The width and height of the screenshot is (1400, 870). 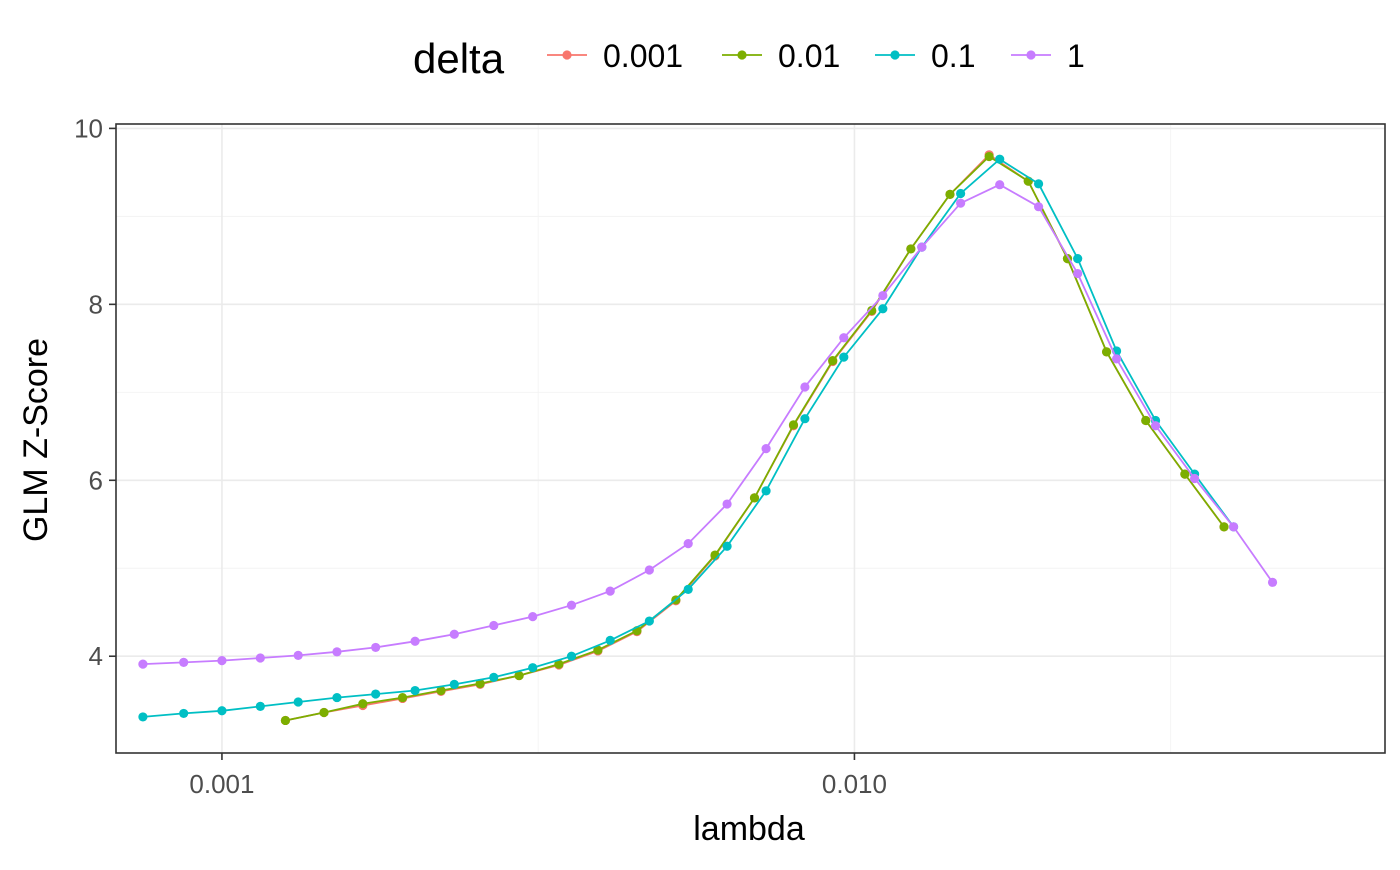 What do you see at coordinates (749, 829) in the screenshot?
I see `x-axis-title: lambda` at bounding box center [749, 829].